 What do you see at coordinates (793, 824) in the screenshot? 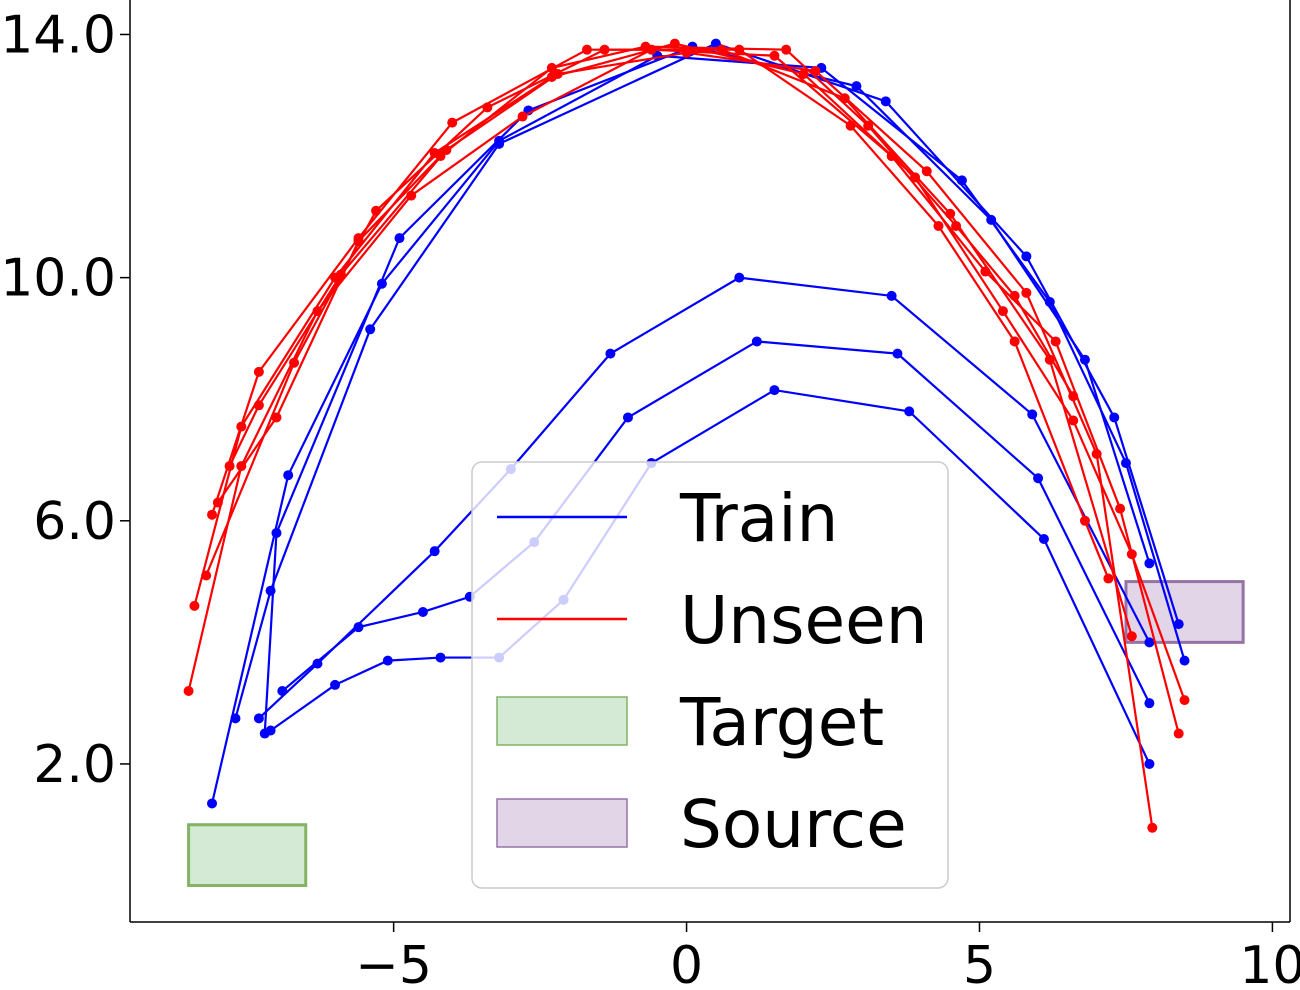
I see `legend-label: Source` at bounding box center [793, 824].